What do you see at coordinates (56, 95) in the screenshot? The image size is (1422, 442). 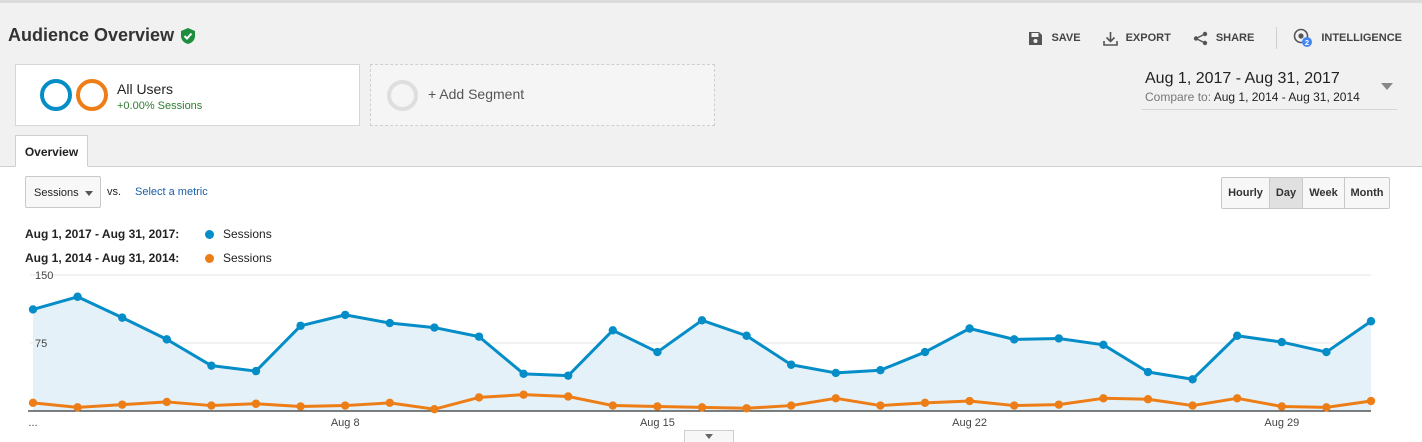 I see `segment-ring-blue-icon` at bounding box center [56, 95].